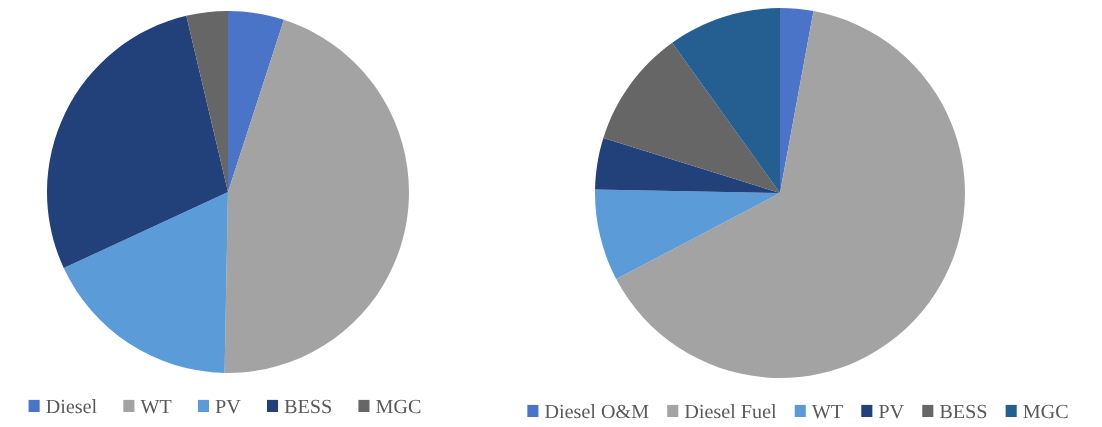 This screenshot has width=1102, height=427. Describe the element at coordinates (597, 411) in the screenshot. I see `legend-label: Diesel O&M` at that location.